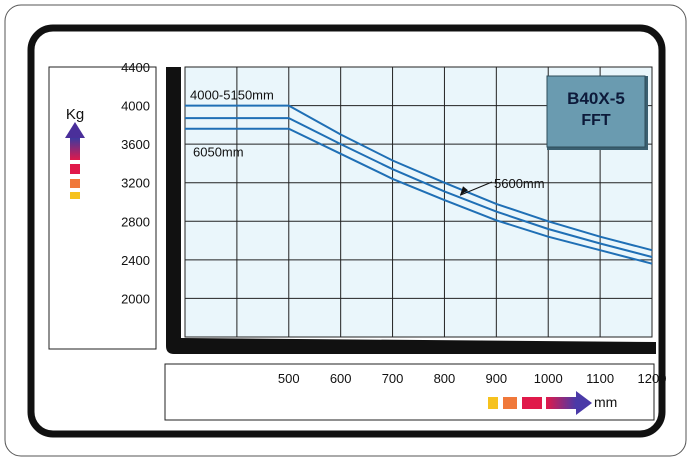  I want to click on x-tick-label: 1200, so click(652, 378).